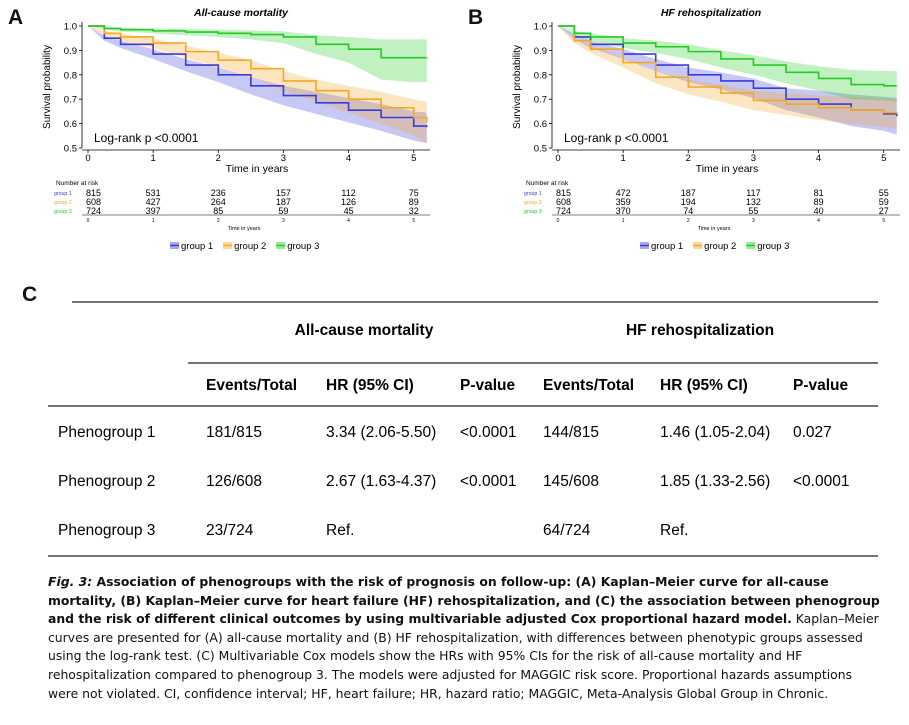  What do you see at coordinates (540, 51) in the screenshot?
I see `y-tick-label: 0.9` at bounding box center [540, 51].